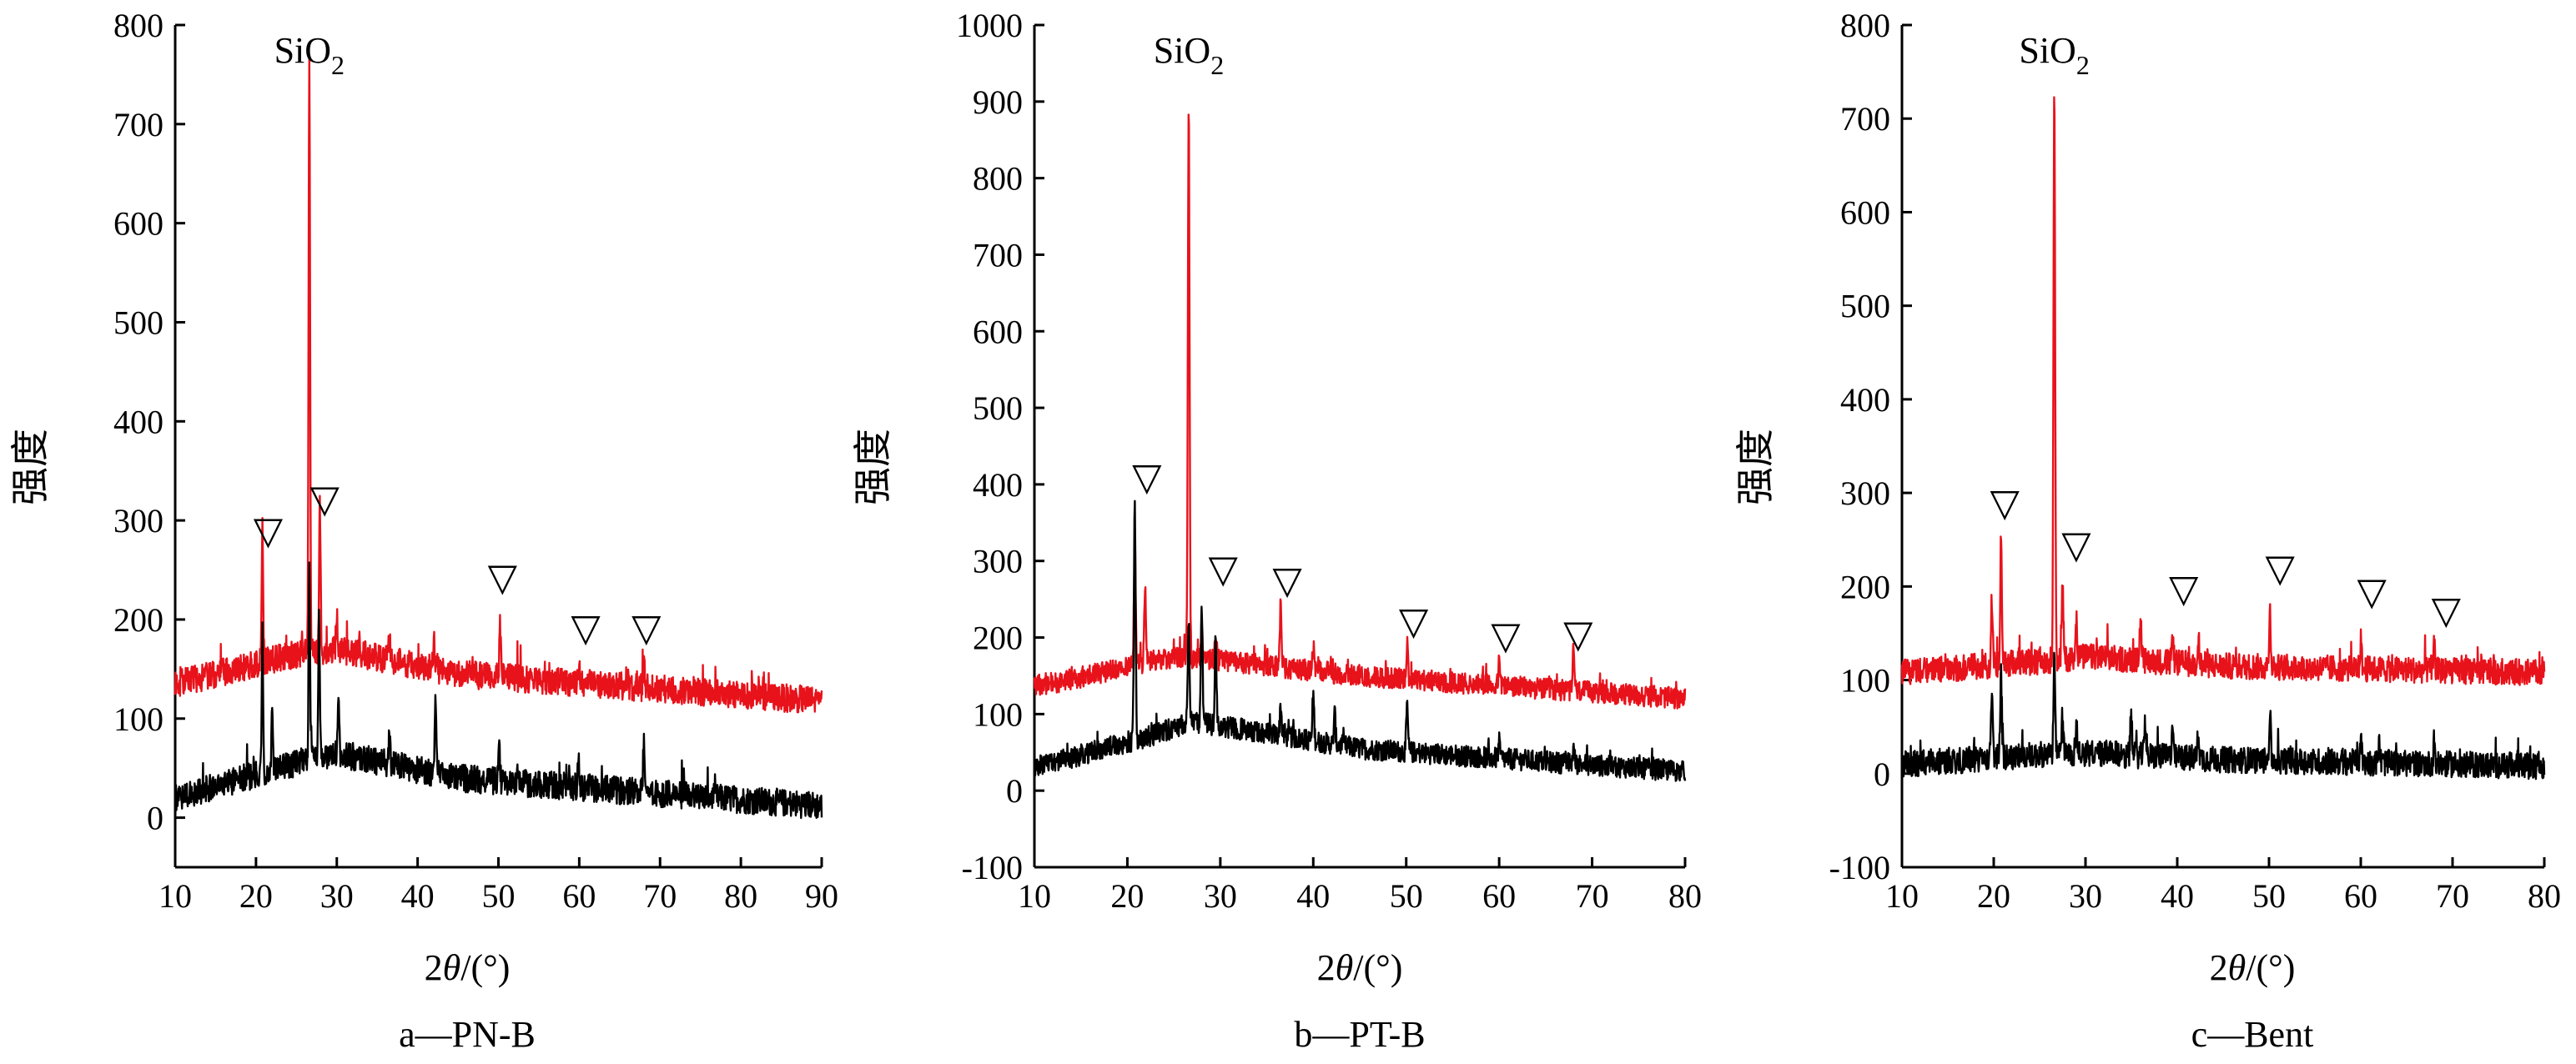 The height and width of the screenshot is (1064, 2576). What do you see at coordinates (989, 25) in the screenshot?
I see `y-tick-label: 1000` at bounding box center [989, 25].